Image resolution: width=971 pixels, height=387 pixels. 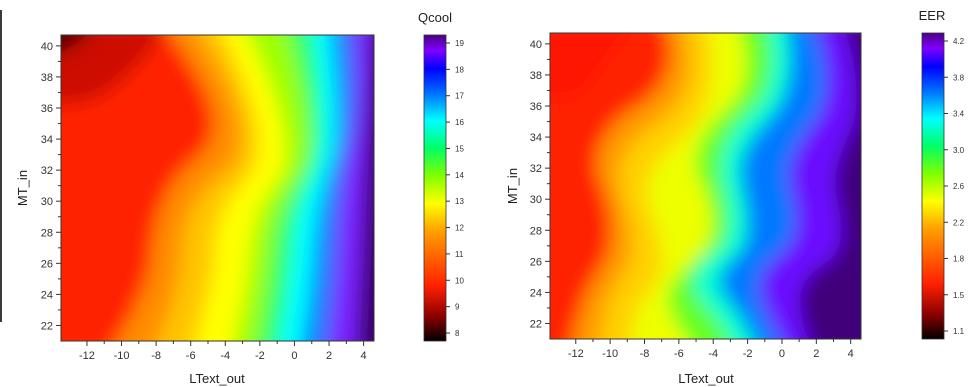 I want to click on colorbar-tick-label: 19, so click(x=459, y=43).